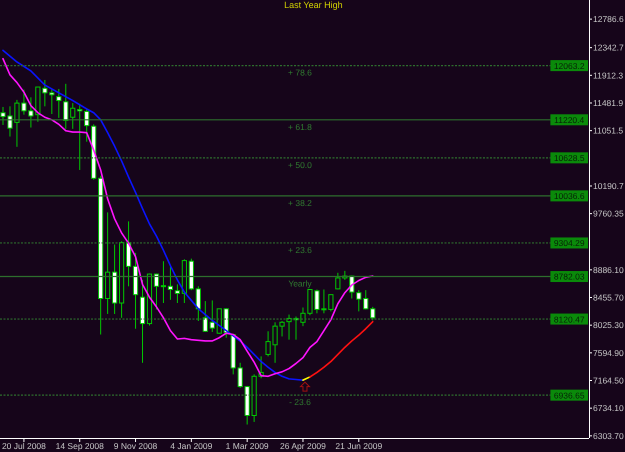 The image size is (625, 452). I want to click on annotation: - 23.6, so click(300, 402).